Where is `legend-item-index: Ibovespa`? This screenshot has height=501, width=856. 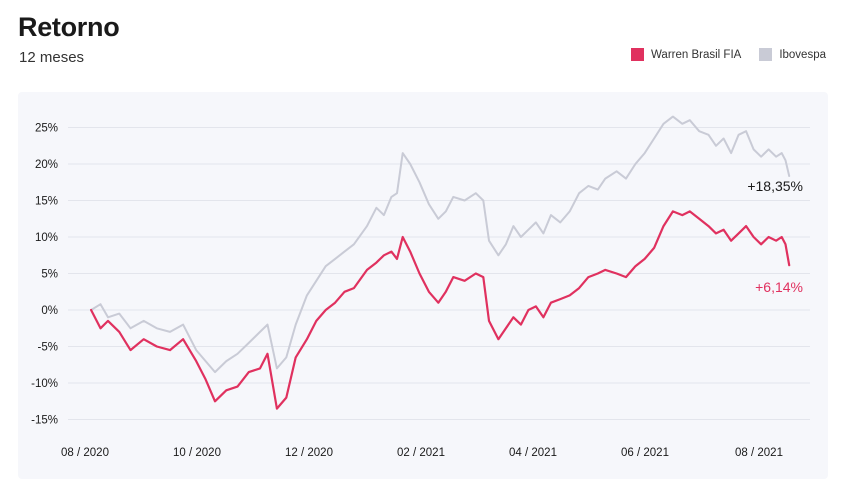
legend-item-index: Ibovespa is located at coordinates (792, 54).